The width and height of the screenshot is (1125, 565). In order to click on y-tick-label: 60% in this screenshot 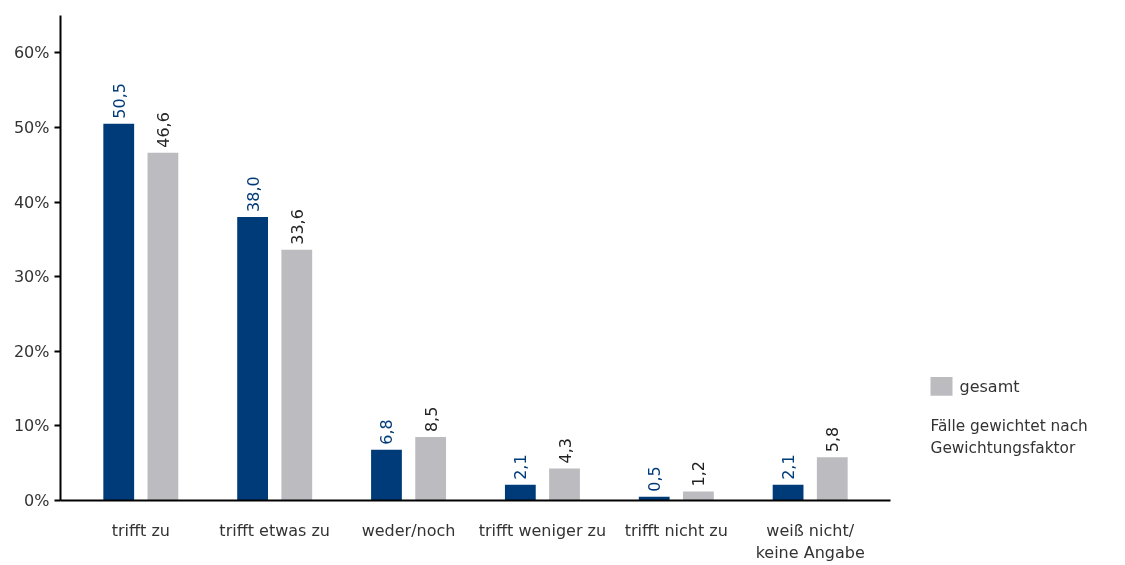, I will do `click(31, 53)`.